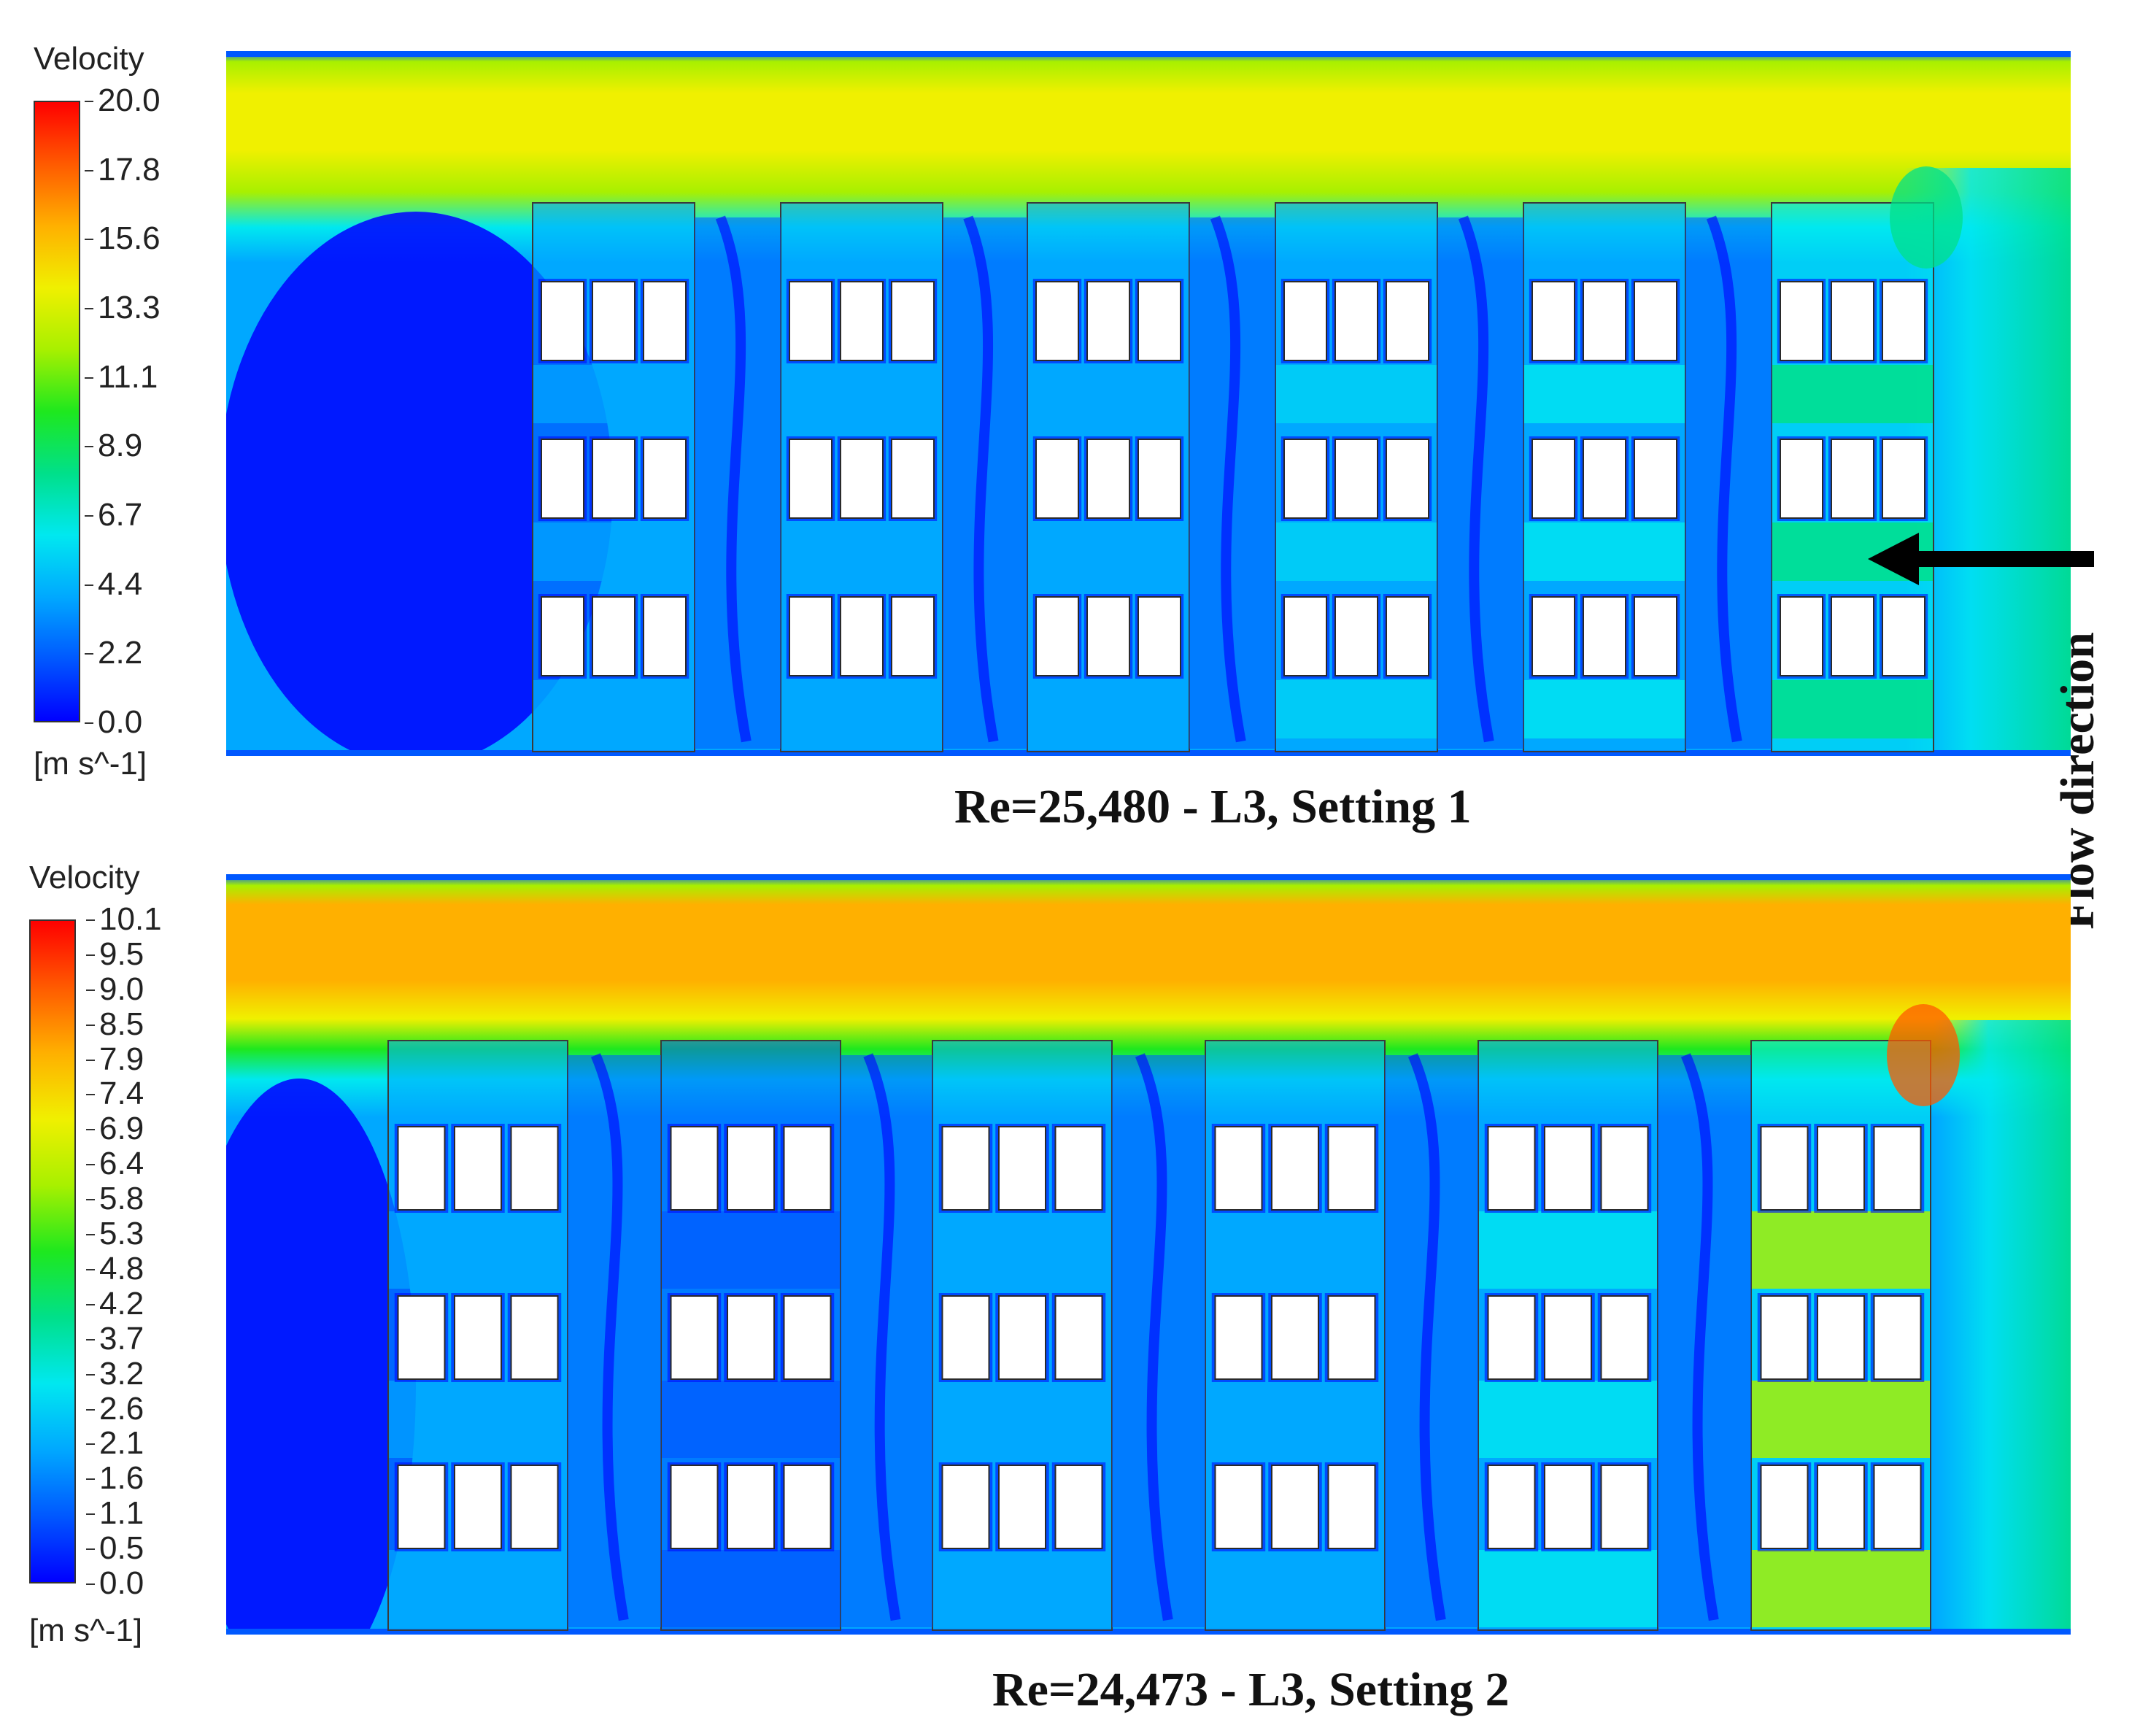 The height and width of the screenshot is (1736, 2140). What do you see at coordinates (123, 169) in the screenshot?
I see `legend-tick-label: 17.8` at bounding box center [123, 169].